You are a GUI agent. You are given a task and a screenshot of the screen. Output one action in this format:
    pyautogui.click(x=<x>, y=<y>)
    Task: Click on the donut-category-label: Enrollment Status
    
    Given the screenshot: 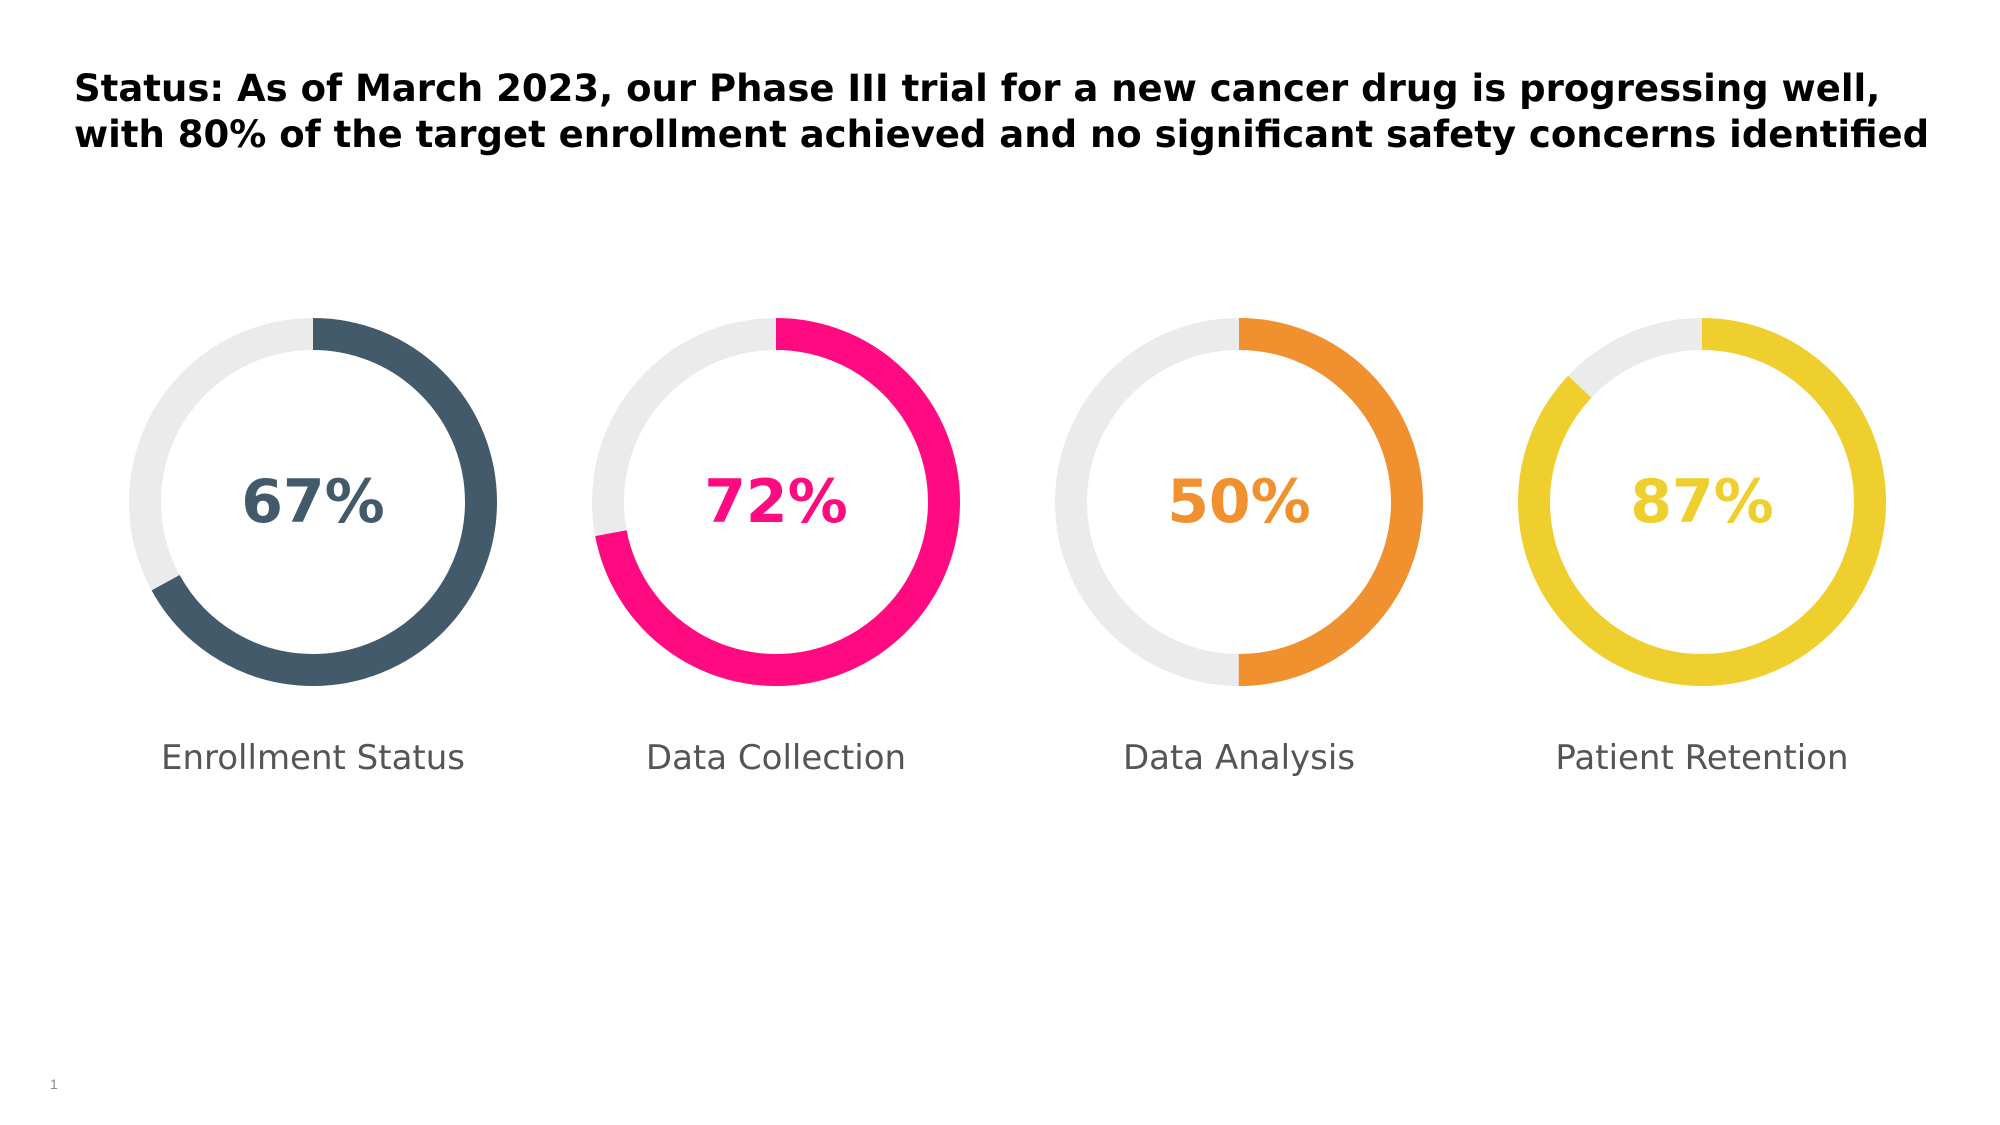 What is the action you would take?
    pyautogui.click(x=313, y=758)
    